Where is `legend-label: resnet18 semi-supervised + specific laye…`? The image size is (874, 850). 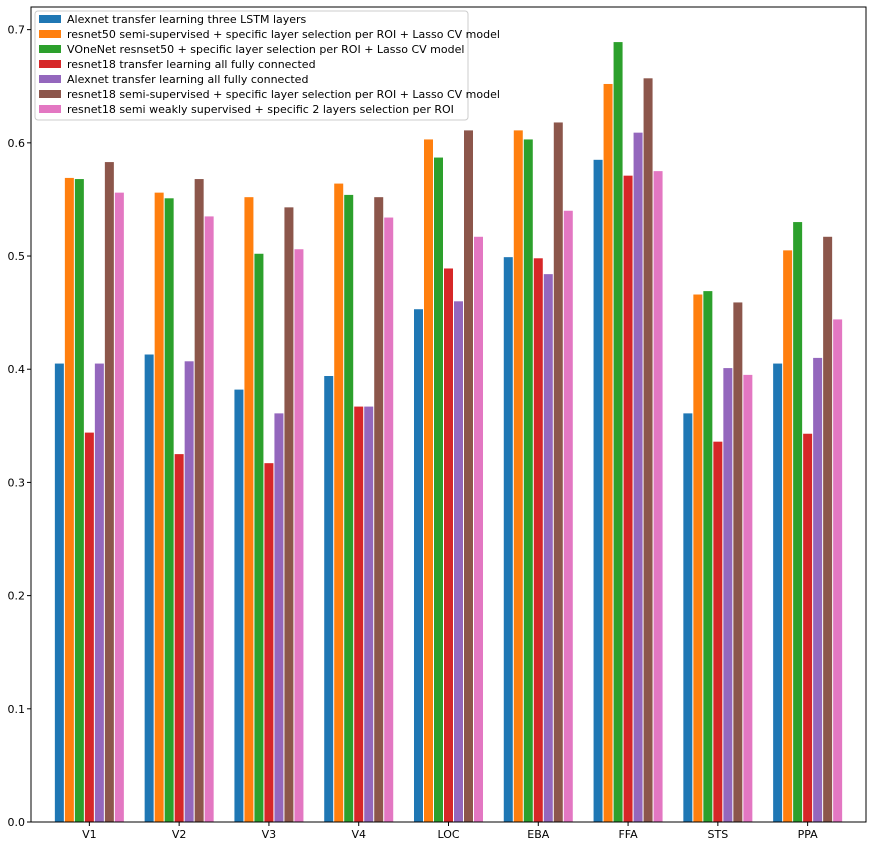
legend-label: resnet18 semi-supervised + specific laye… is located at coordinates (283, 94).